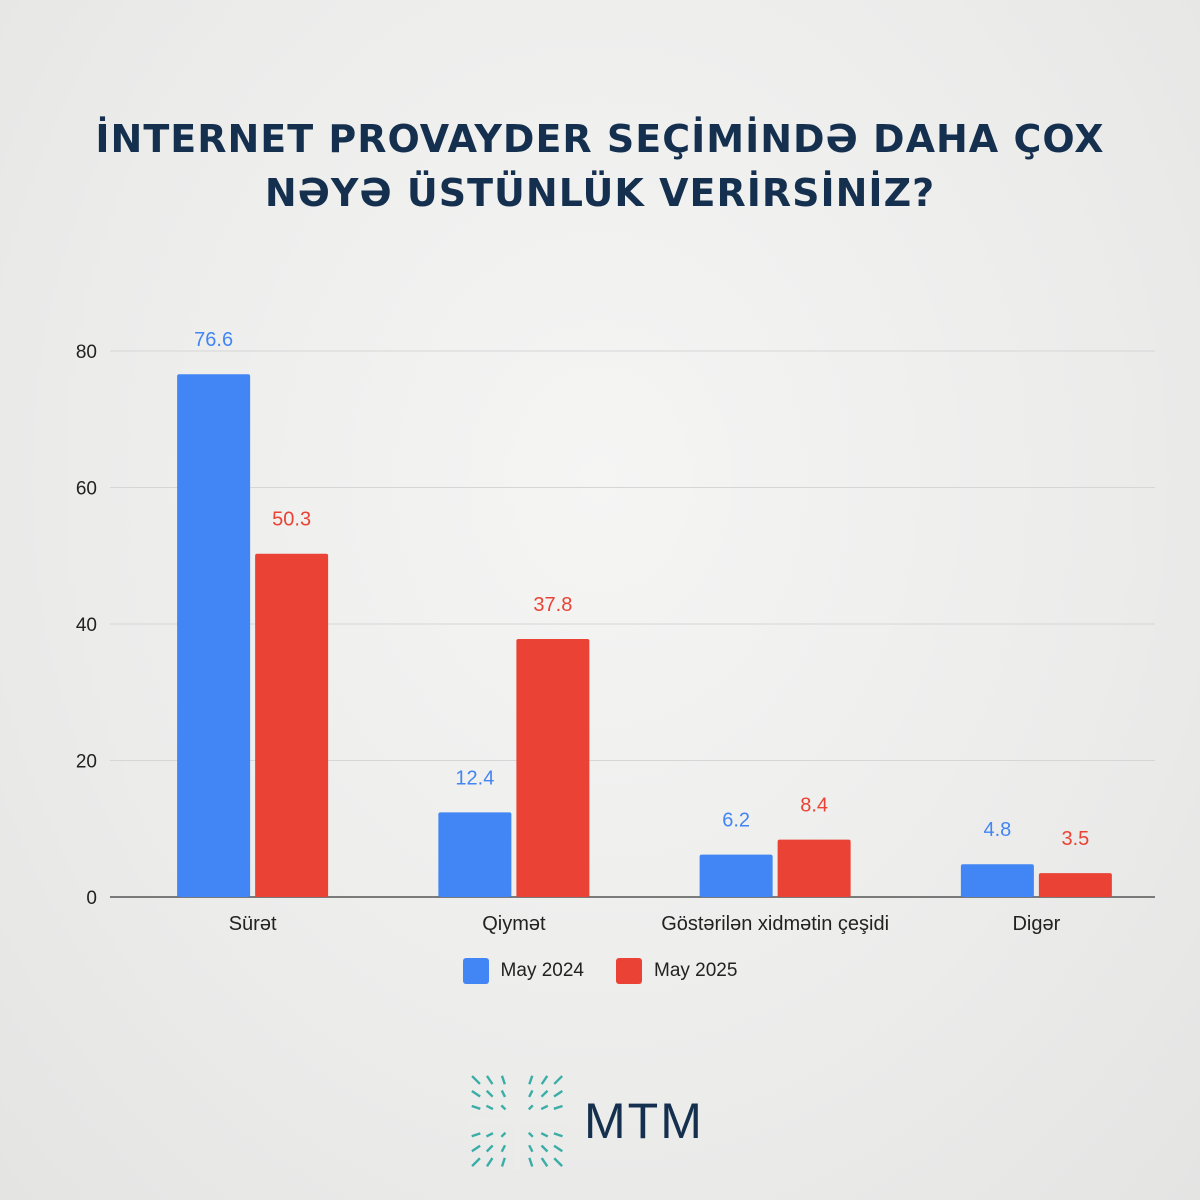  What do you see at coordinates (1075, 839) in the screenshot?
I see `data-label: 3.5` at bounding box center [1075, 839].